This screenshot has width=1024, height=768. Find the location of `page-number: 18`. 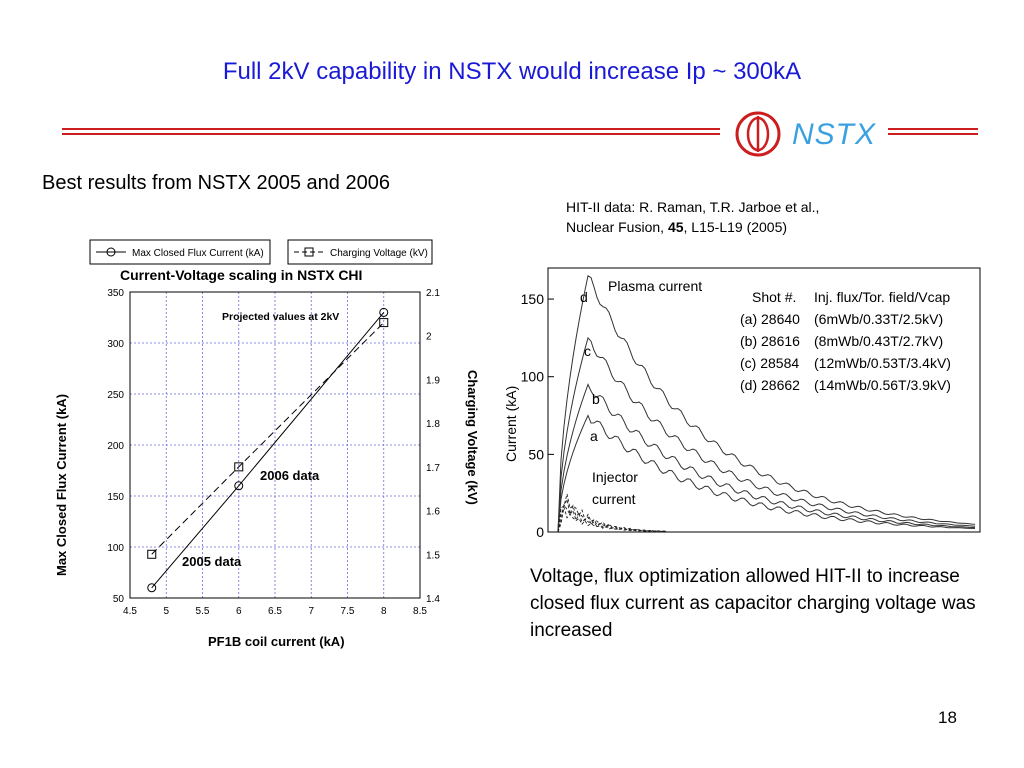

page-number: 18 is located at coordinates (947, 717).